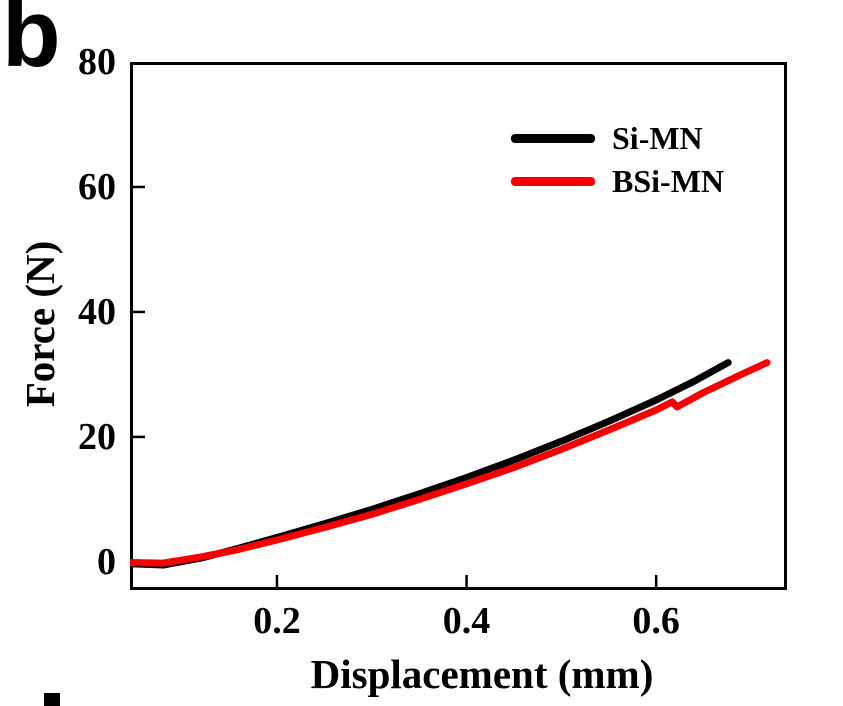 The height and width of the screenshot is (706, 843). Describe the element at coordinates (97, 311) in the screenshot. I see `y-tick-label: 40` at that location.